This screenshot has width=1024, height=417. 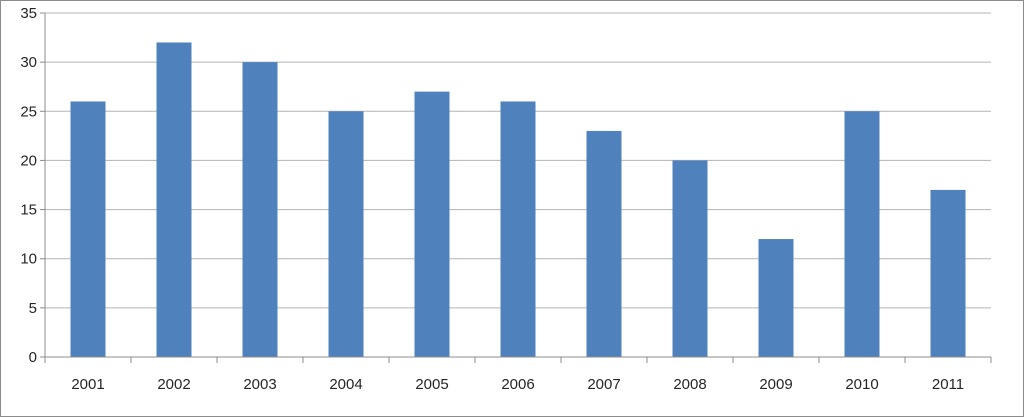 What do you see at coordinates (173, 384) in the screenshot?
I see `x-tick-label: 2002` at bounding box center [173, 384].